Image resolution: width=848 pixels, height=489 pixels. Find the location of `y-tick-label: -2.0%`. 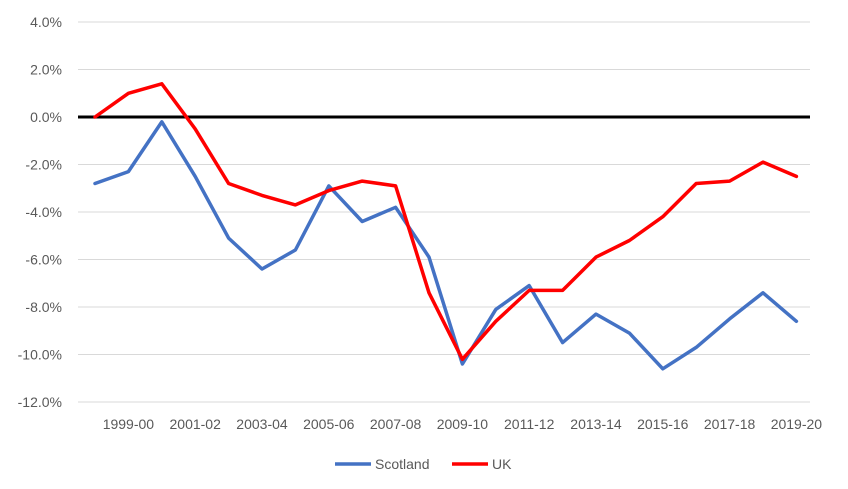

y-tick-label: -2.0% is located at coordinates (43, 165).